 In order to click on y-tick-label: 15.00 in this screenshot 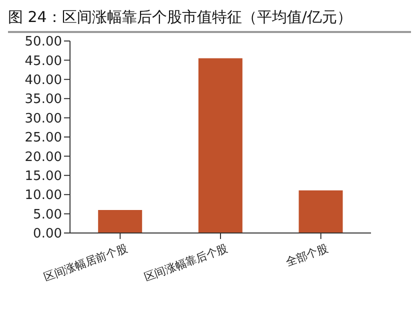, I will do `click(43, 176)`.